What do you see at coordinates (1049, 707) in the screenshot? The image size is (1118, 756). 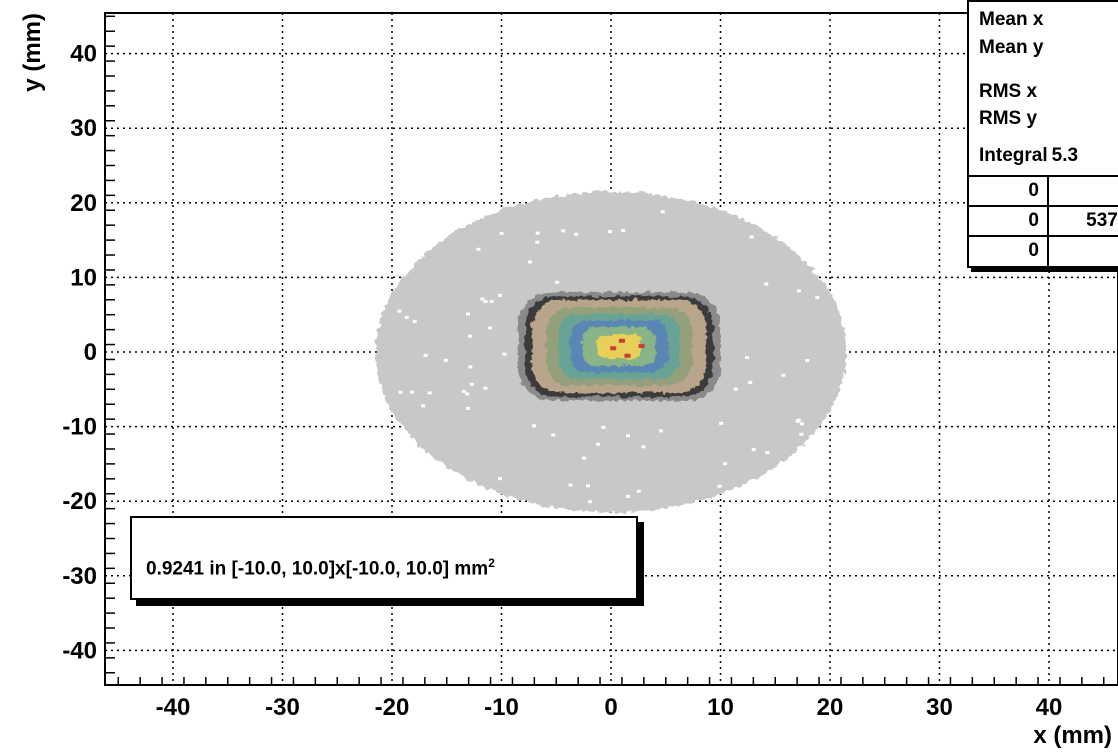 I see `x-tick-label: 40` at bounding box center [1049, 707].